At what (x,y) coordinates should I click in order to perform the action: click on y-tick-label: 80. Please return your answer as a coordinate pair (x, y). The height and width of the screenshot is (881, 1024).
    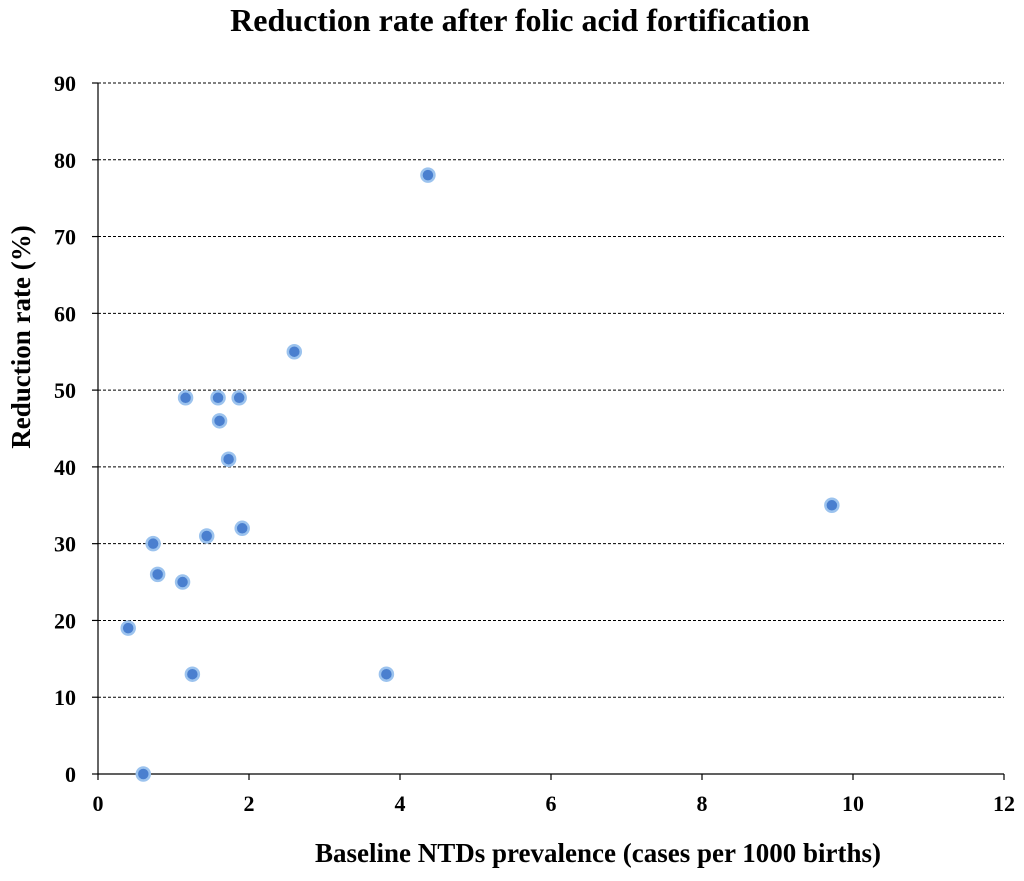
    Looking at the image, I should click on (65, 160).